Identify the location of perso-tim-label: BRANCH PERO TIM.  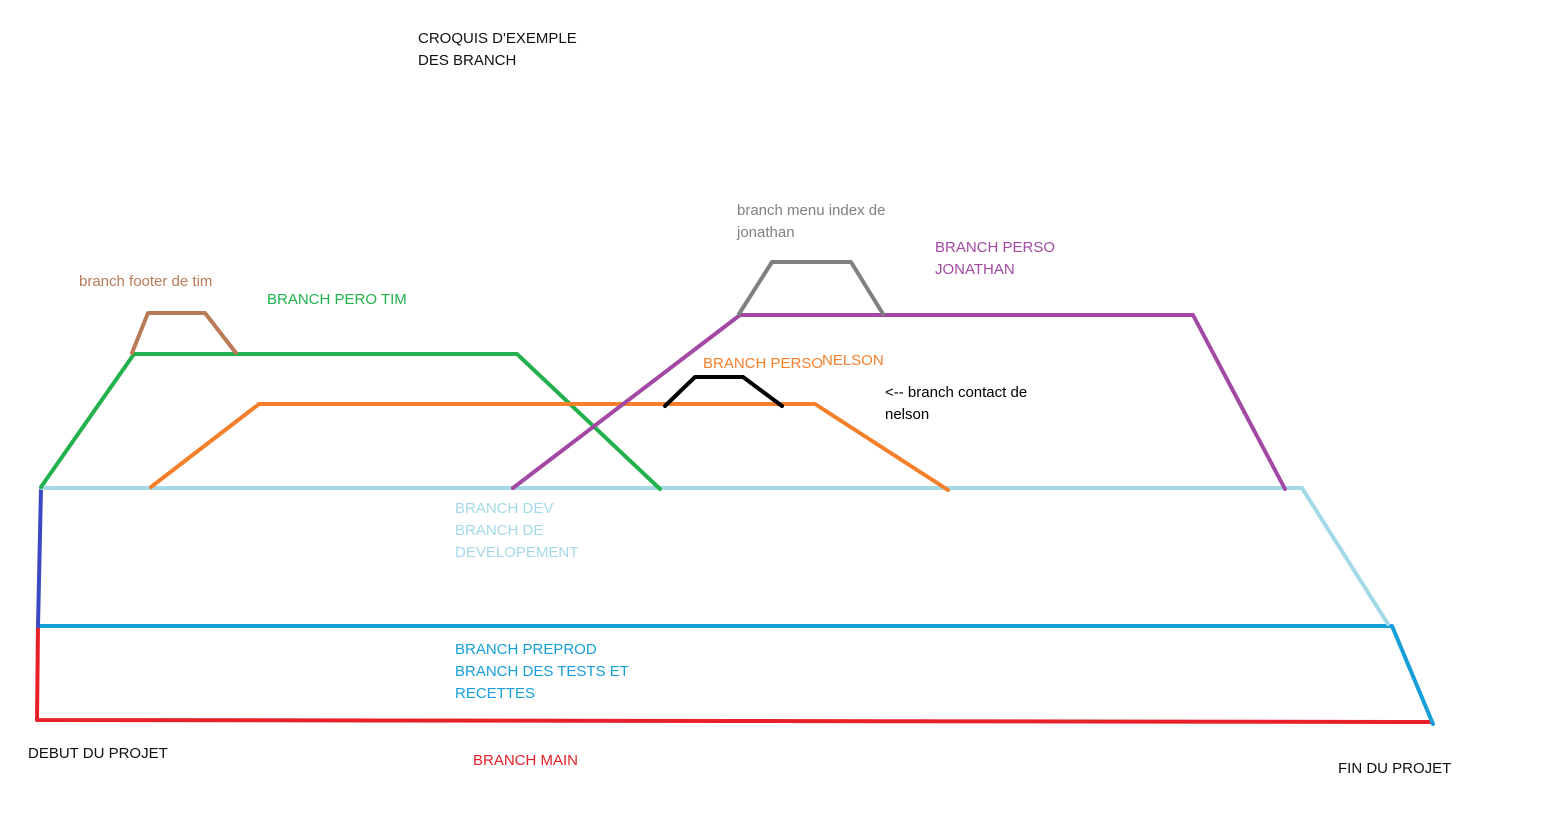
(337, 299).